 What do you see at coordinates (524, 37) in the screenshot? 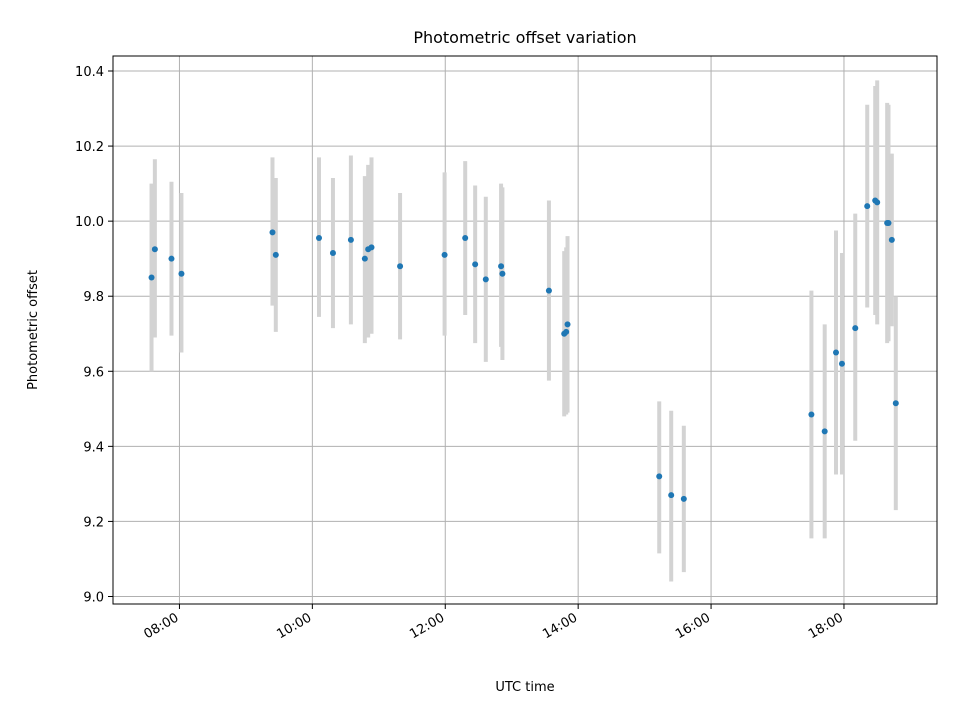
I see `chart-title: Photometric offset variation` at bounding box center [524, 37].